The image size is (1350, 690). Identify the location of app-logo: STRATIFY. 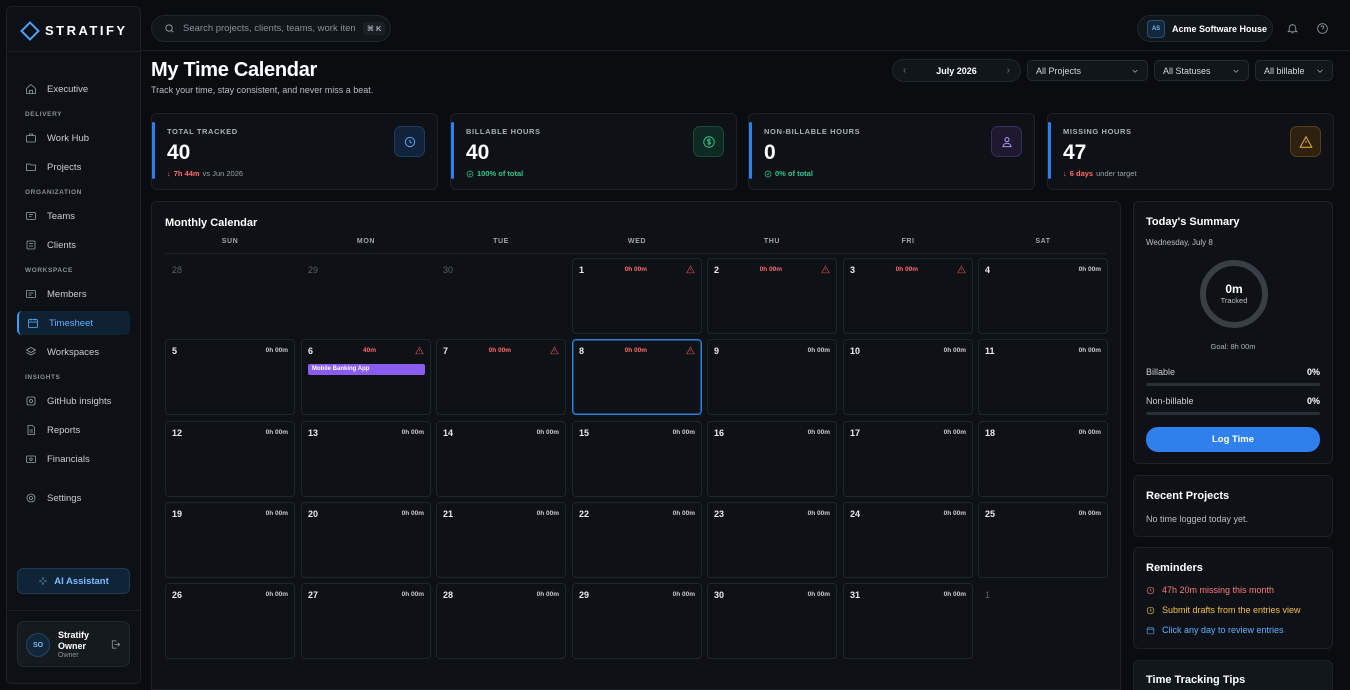
(74, 30).